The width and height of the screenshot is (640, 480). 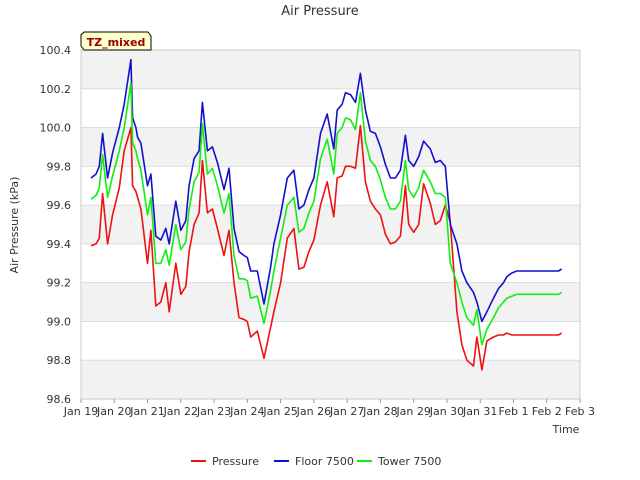 What do you see at coordinates (479, 411) in the screenshot?
I see `x-tick-label: Jan 31` at bounding box center [479, 411].